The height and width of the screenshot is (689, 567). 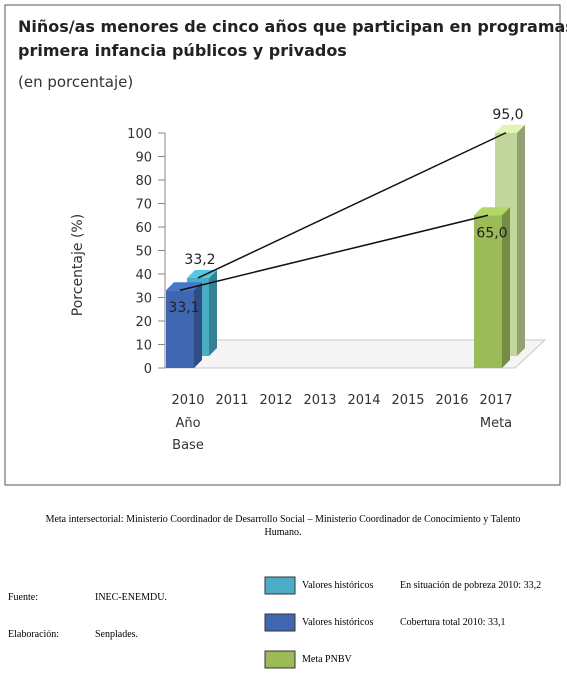 I want to click on y-tick-label: 50, so click(x=143, y=252).